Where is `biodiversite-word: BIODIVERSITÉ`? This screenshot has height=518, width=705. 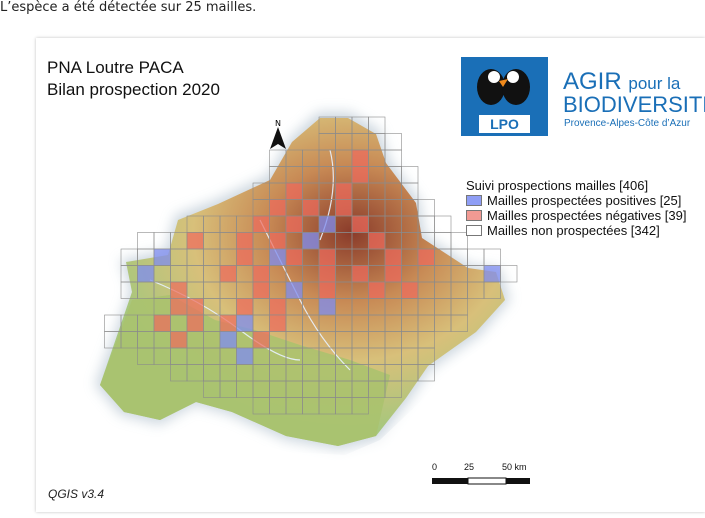 biodiversite-word: BIODIVERSITÉ is located at coordinates (634, 104).